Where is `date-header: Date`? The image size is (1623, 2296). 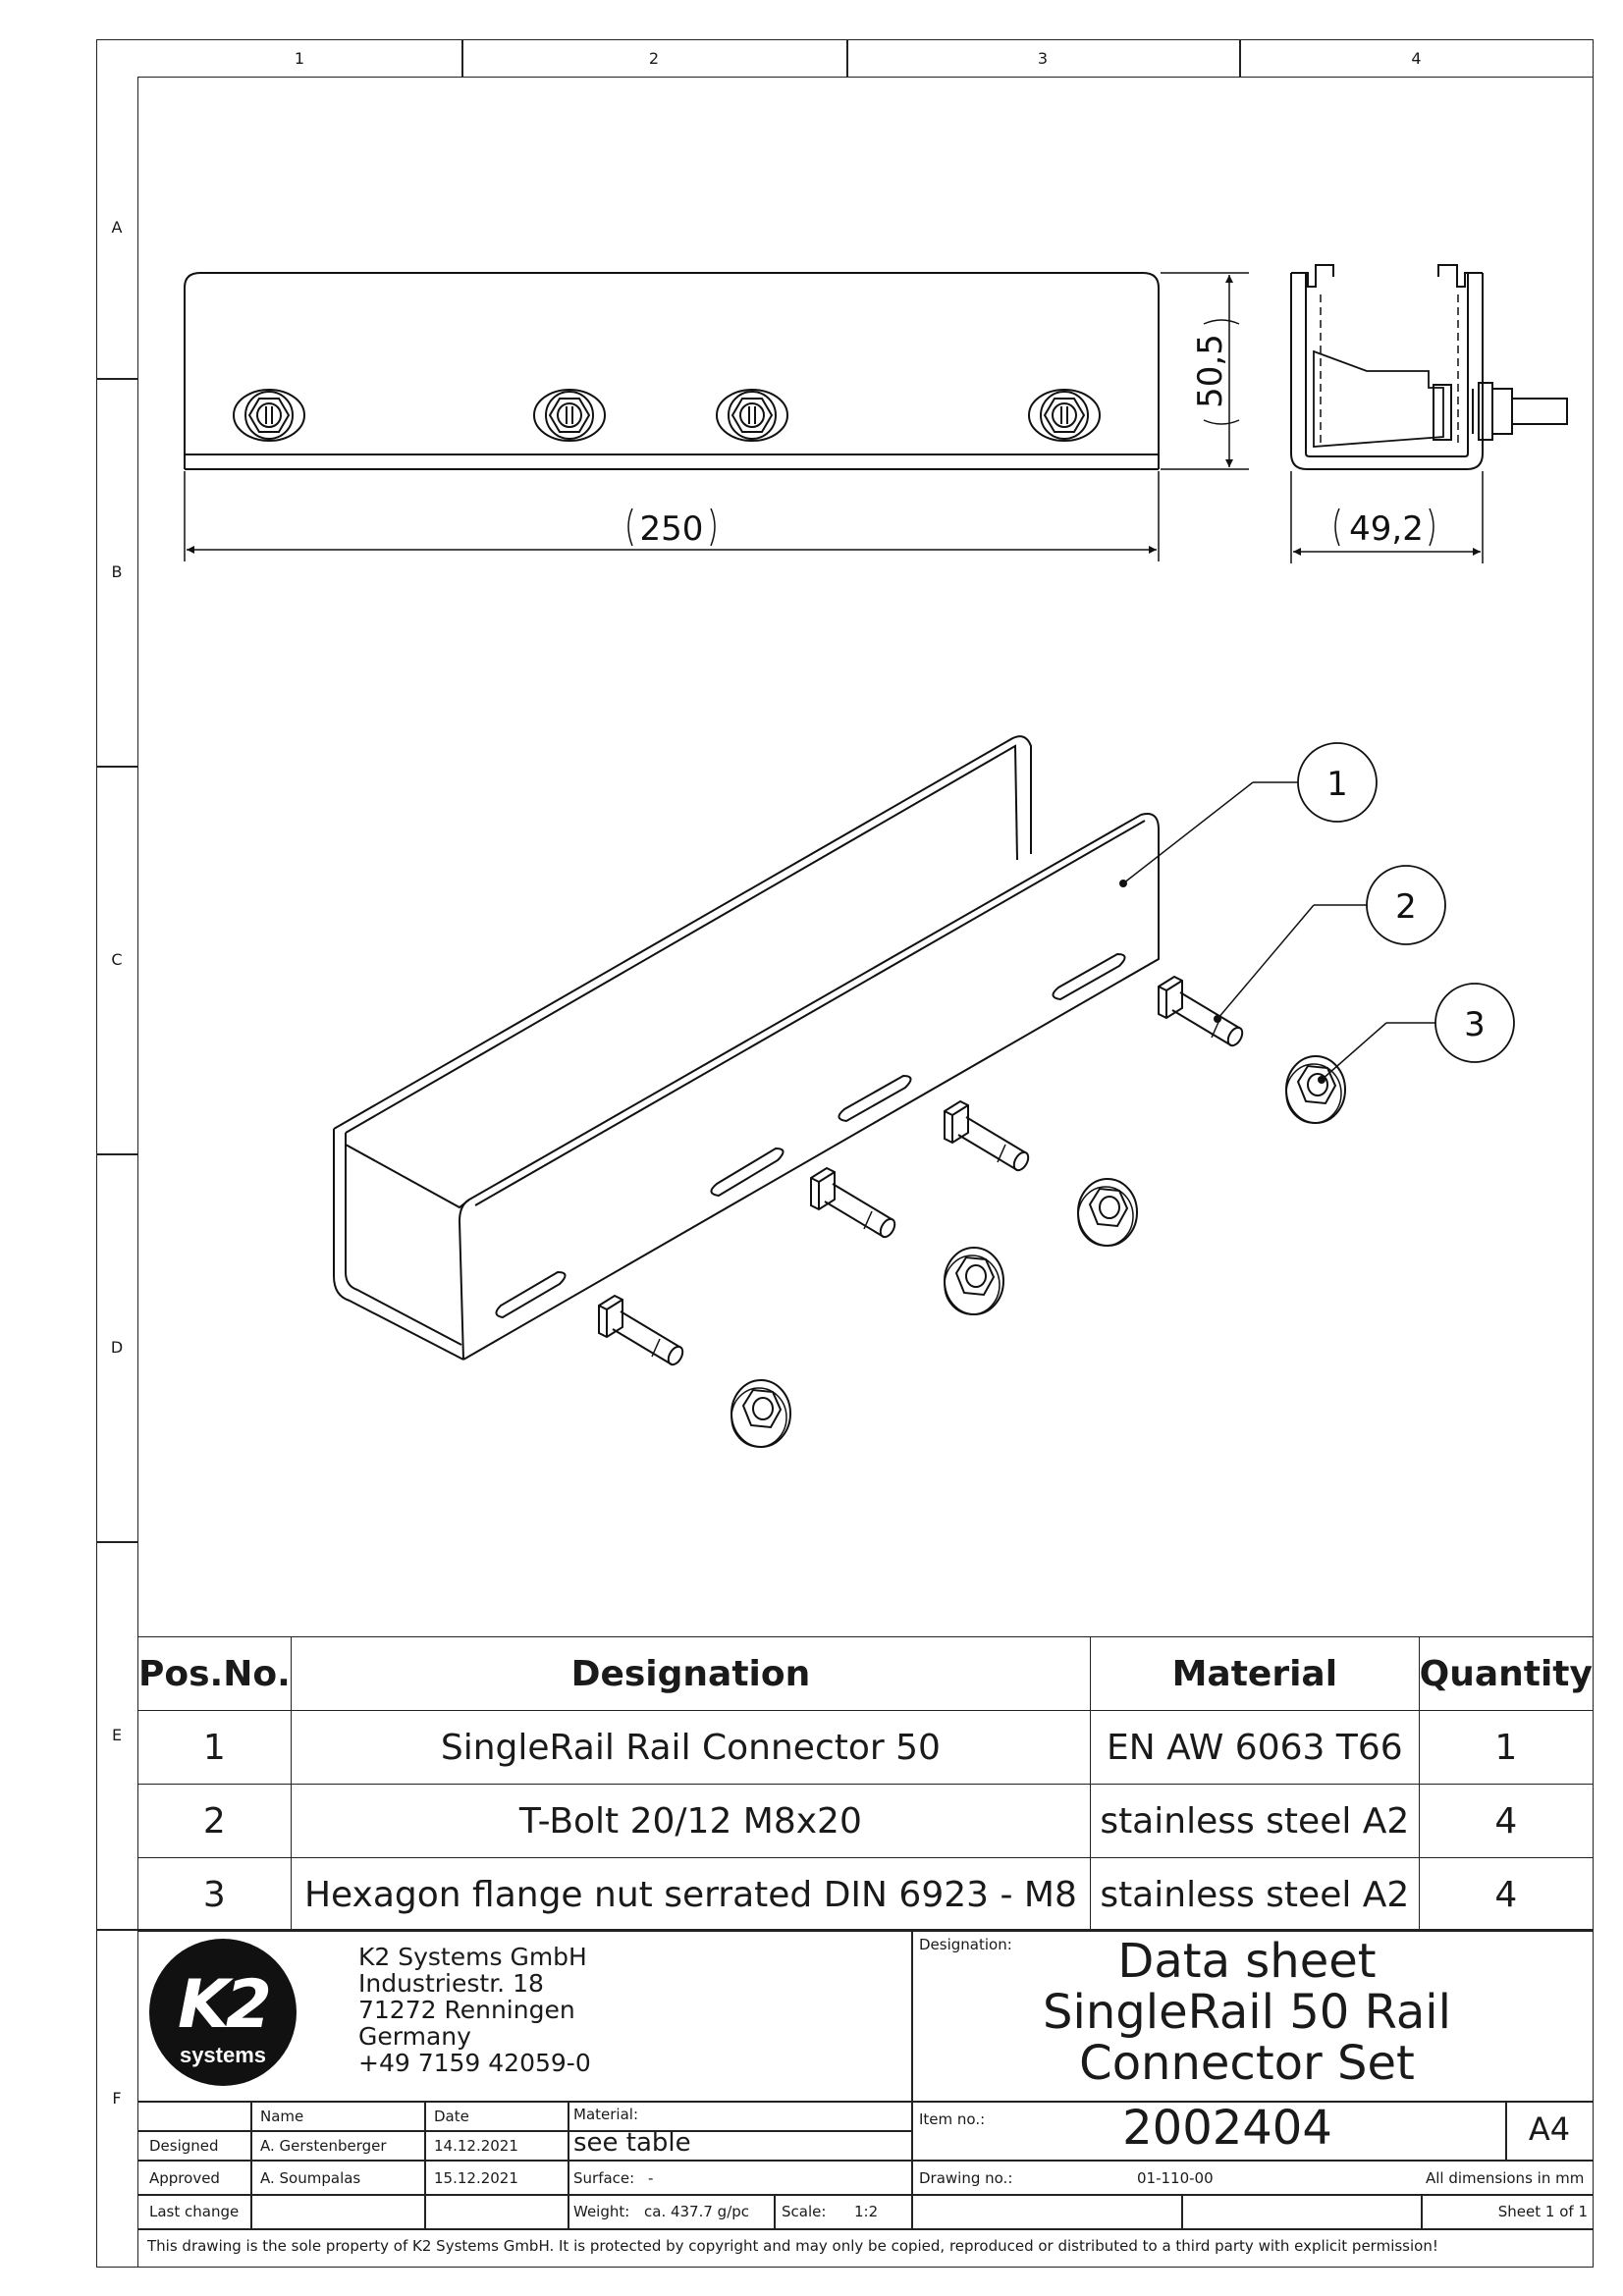
date-header: Date is located at coordinates (451, 2116).